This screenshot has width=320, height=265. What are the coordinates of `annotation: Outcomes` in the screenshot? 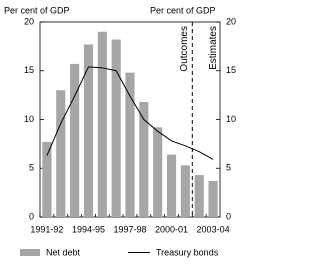 It's located at (184, 49).